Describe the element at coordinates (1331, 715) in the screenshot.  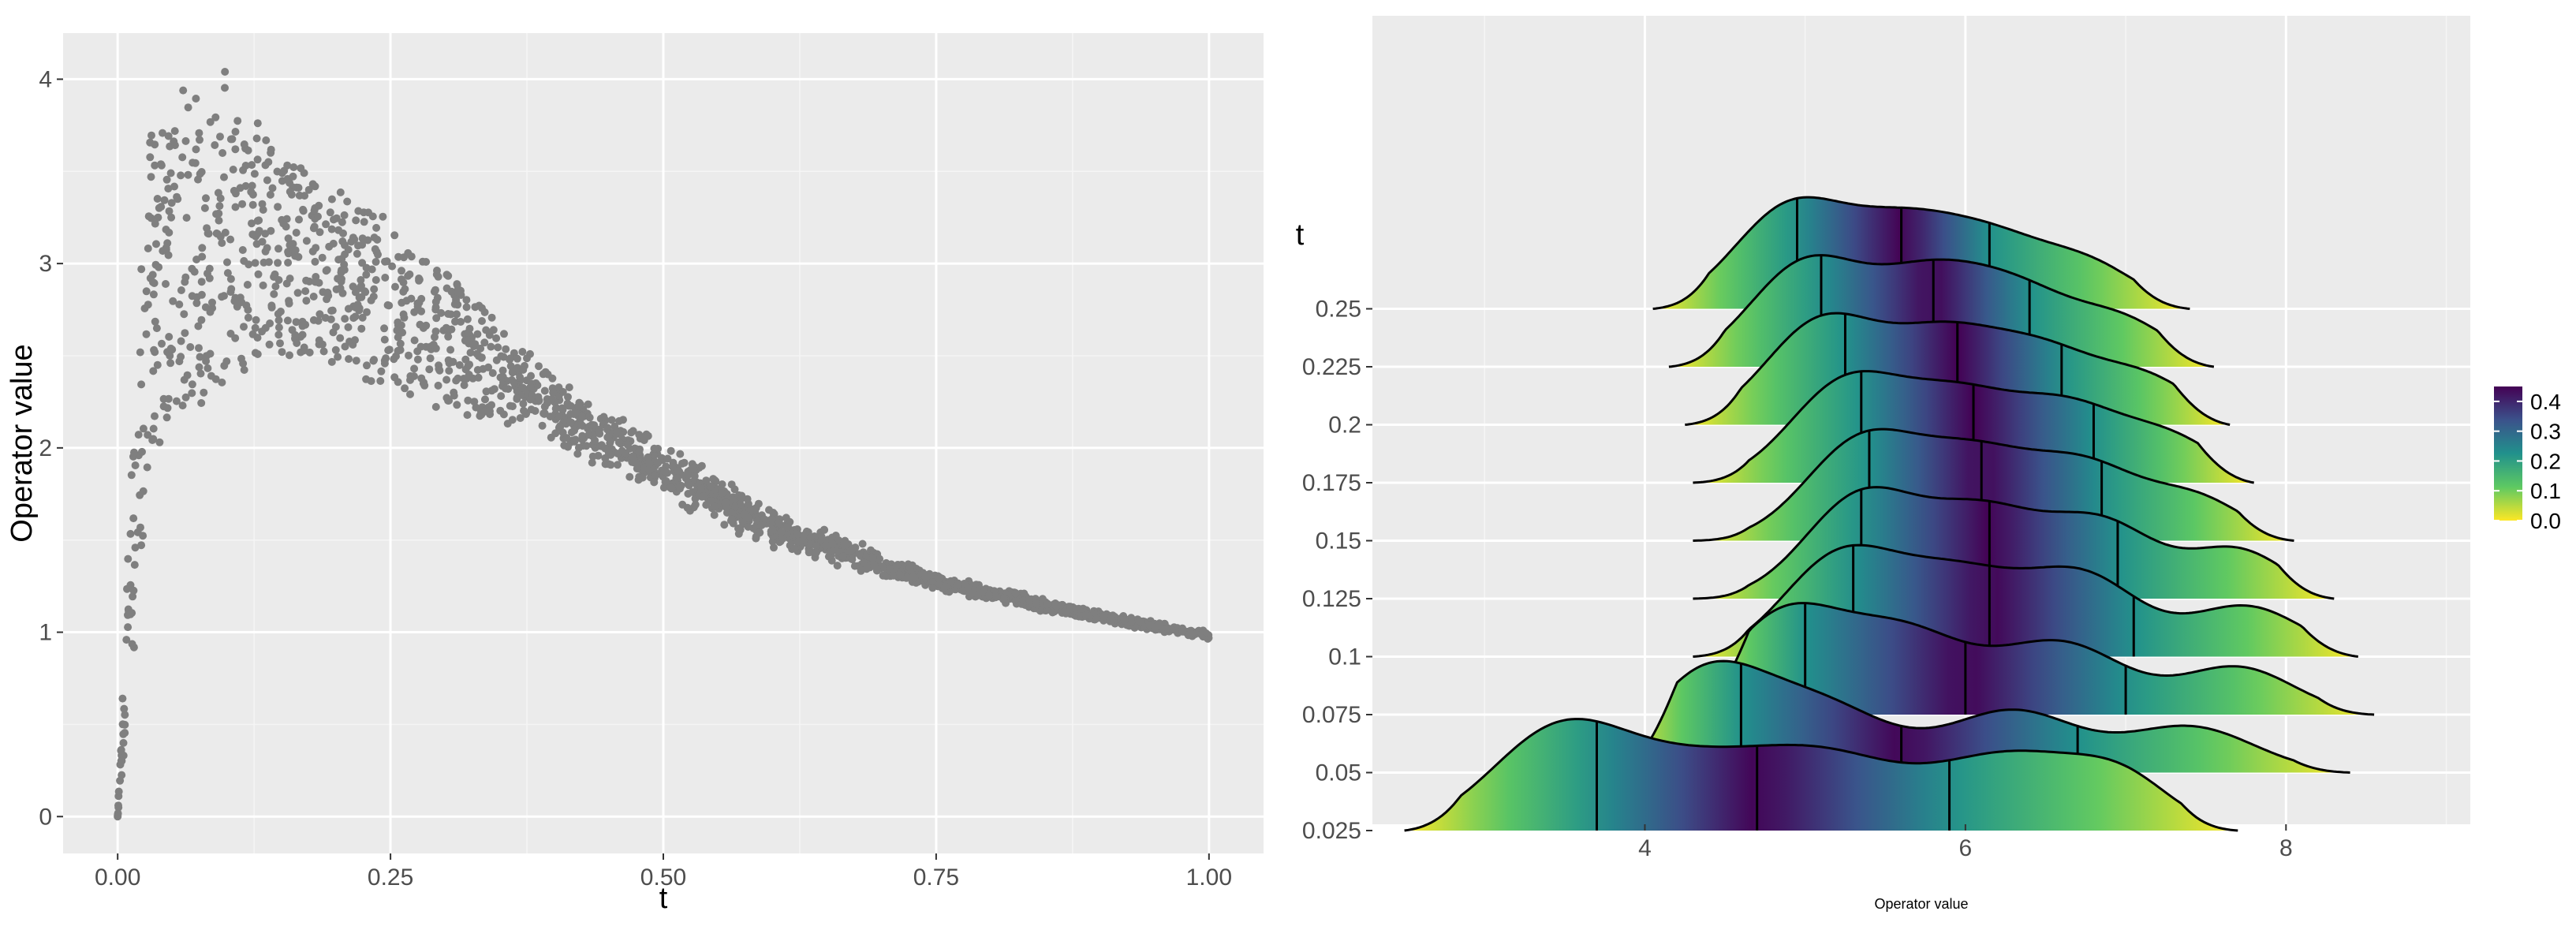
I see `ridge-y-tick-label: 0.075` at that location.